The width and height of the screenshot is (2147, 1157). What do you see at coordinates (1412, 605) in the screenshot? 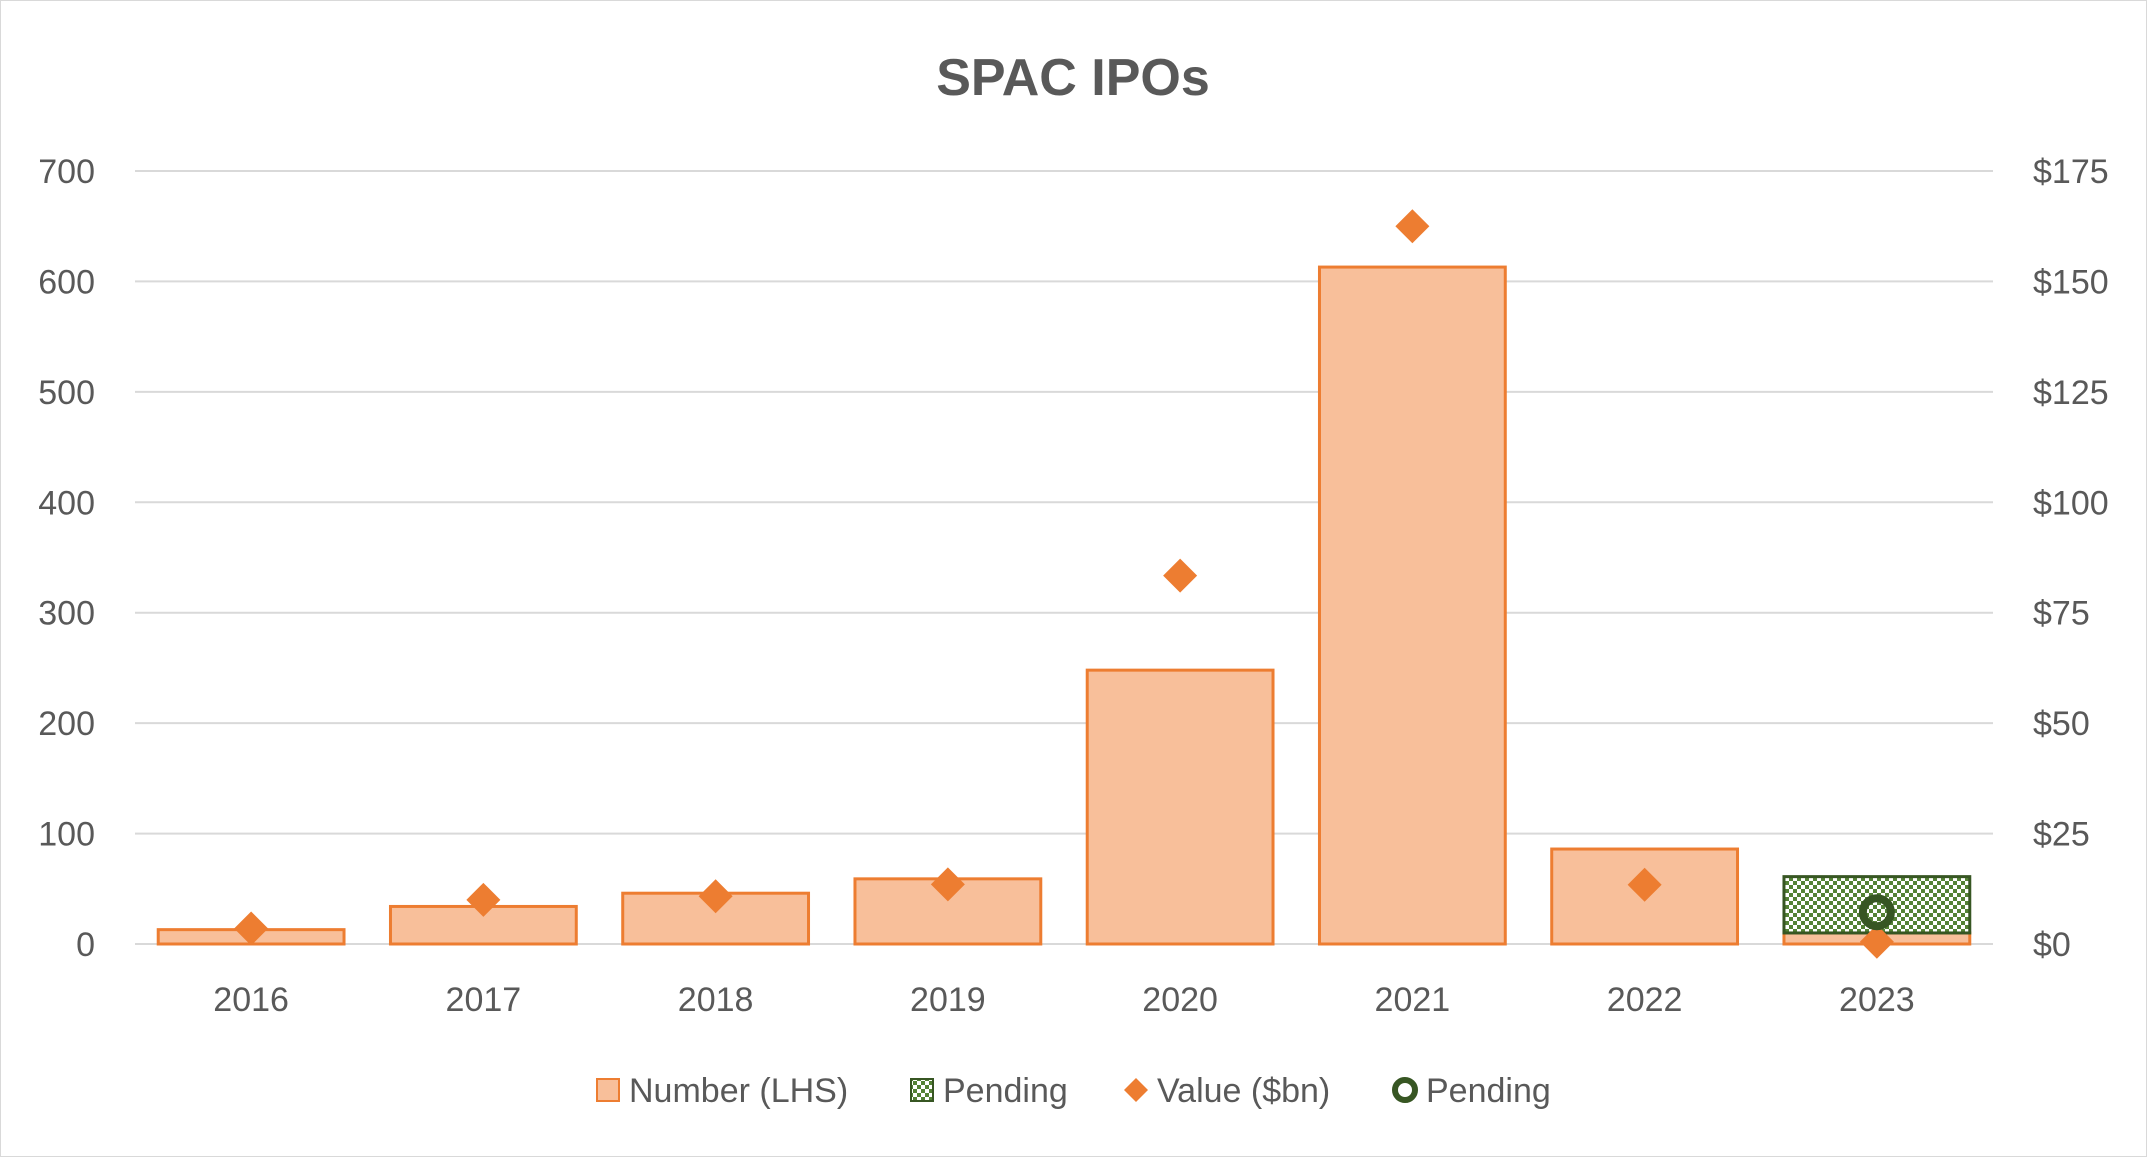
I see `bar-number-2021` at bounding box center [1412, 605].